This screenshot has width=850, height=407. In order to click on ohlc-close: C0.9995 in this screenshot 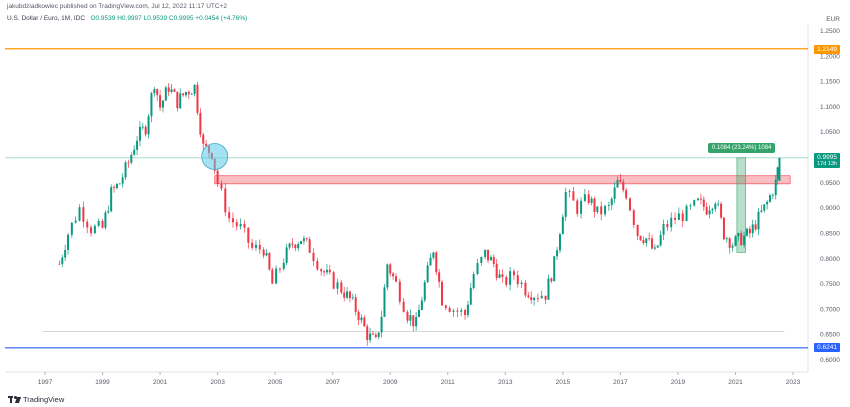, I will do `click(181, 18)`.